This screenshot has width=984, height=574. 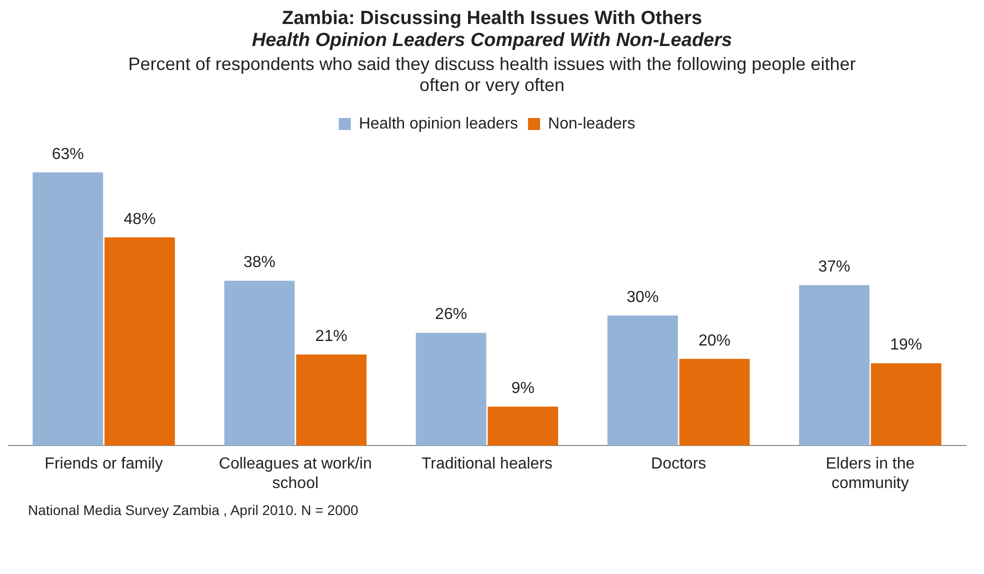 What do you see at coordinates (592, 123) in the screenshot?
I see `legend-label: Non-leaders` at bounding box center [592, 123].